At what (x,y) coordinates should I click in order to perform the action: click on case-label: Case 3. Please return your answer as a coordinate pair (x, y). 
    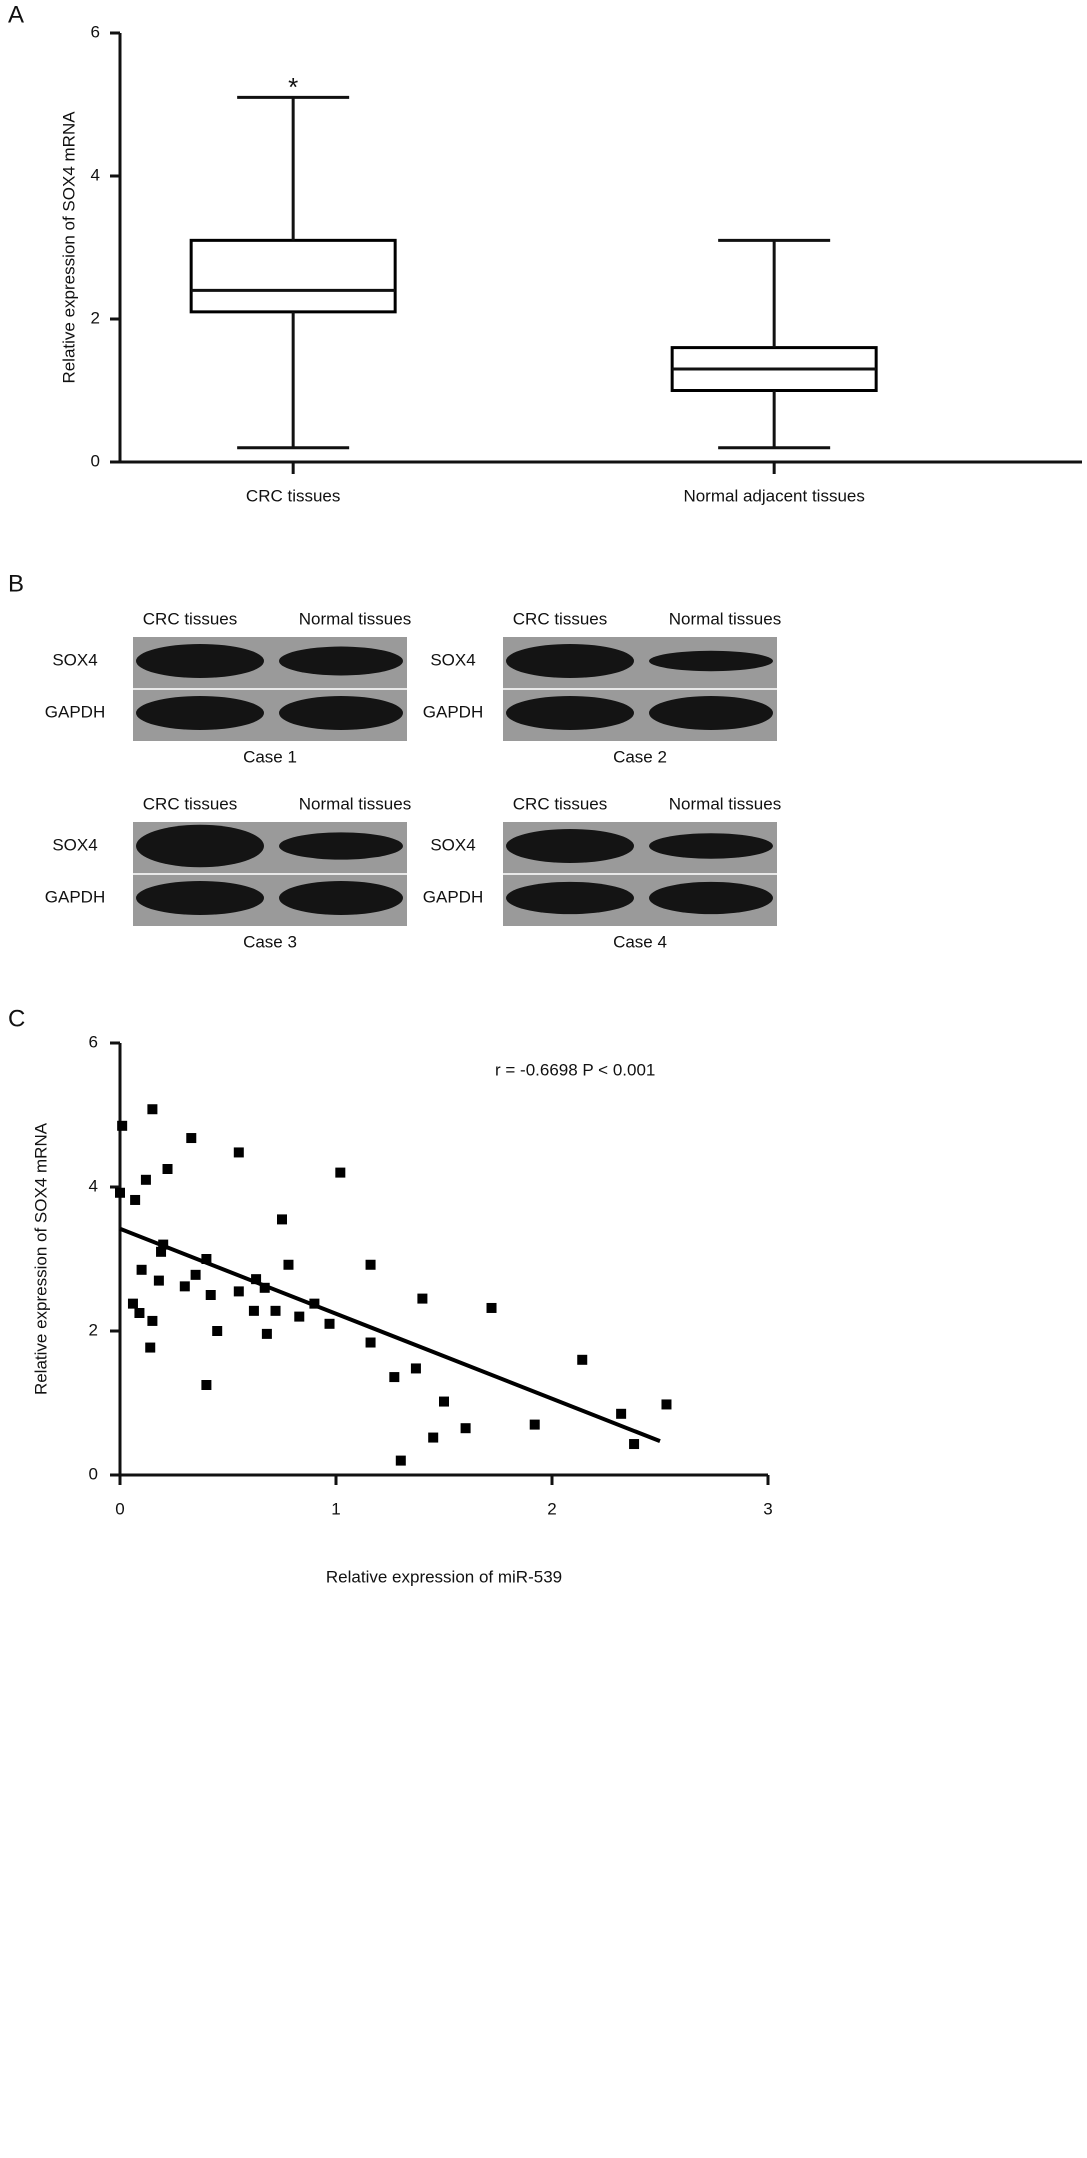
    Looking at the image, I should click on (270, 941).